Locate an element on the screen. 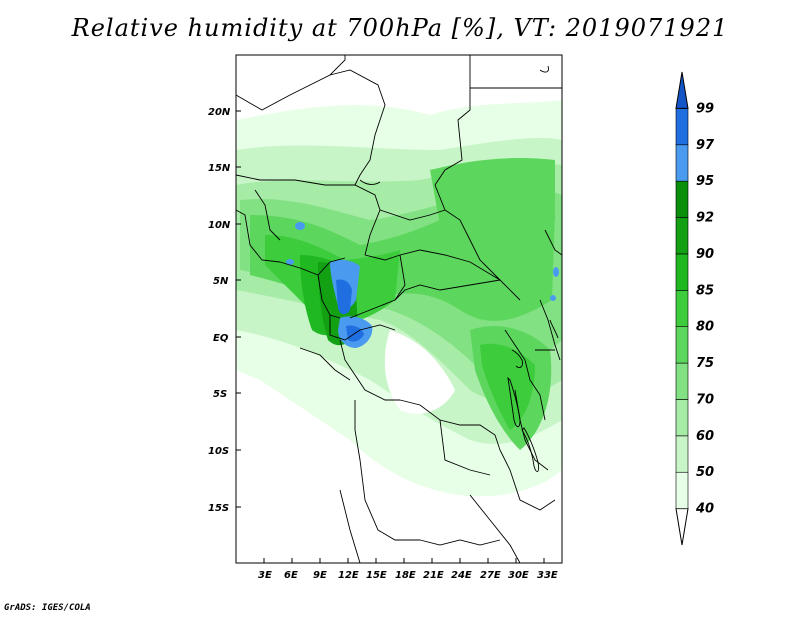 The image size is (800, 618). lat-label: EQ is located at coordinates (221, 338).